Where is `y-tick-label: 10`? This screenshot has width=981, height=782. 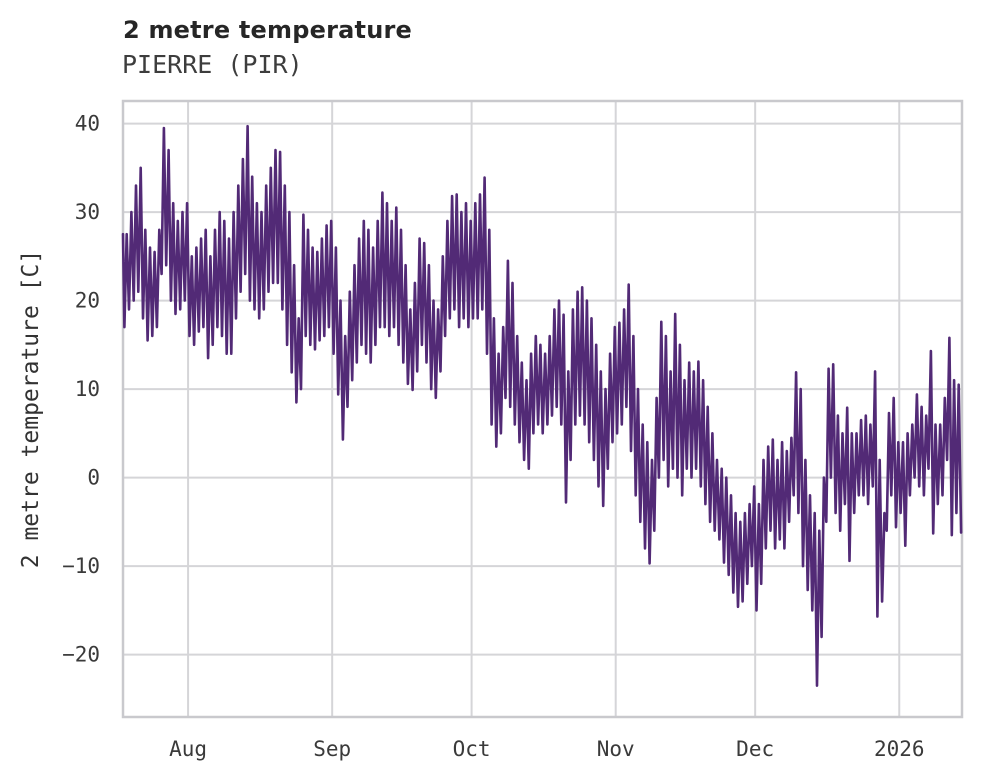 y-tick-label: 10 is located at coordinates (87, 389).